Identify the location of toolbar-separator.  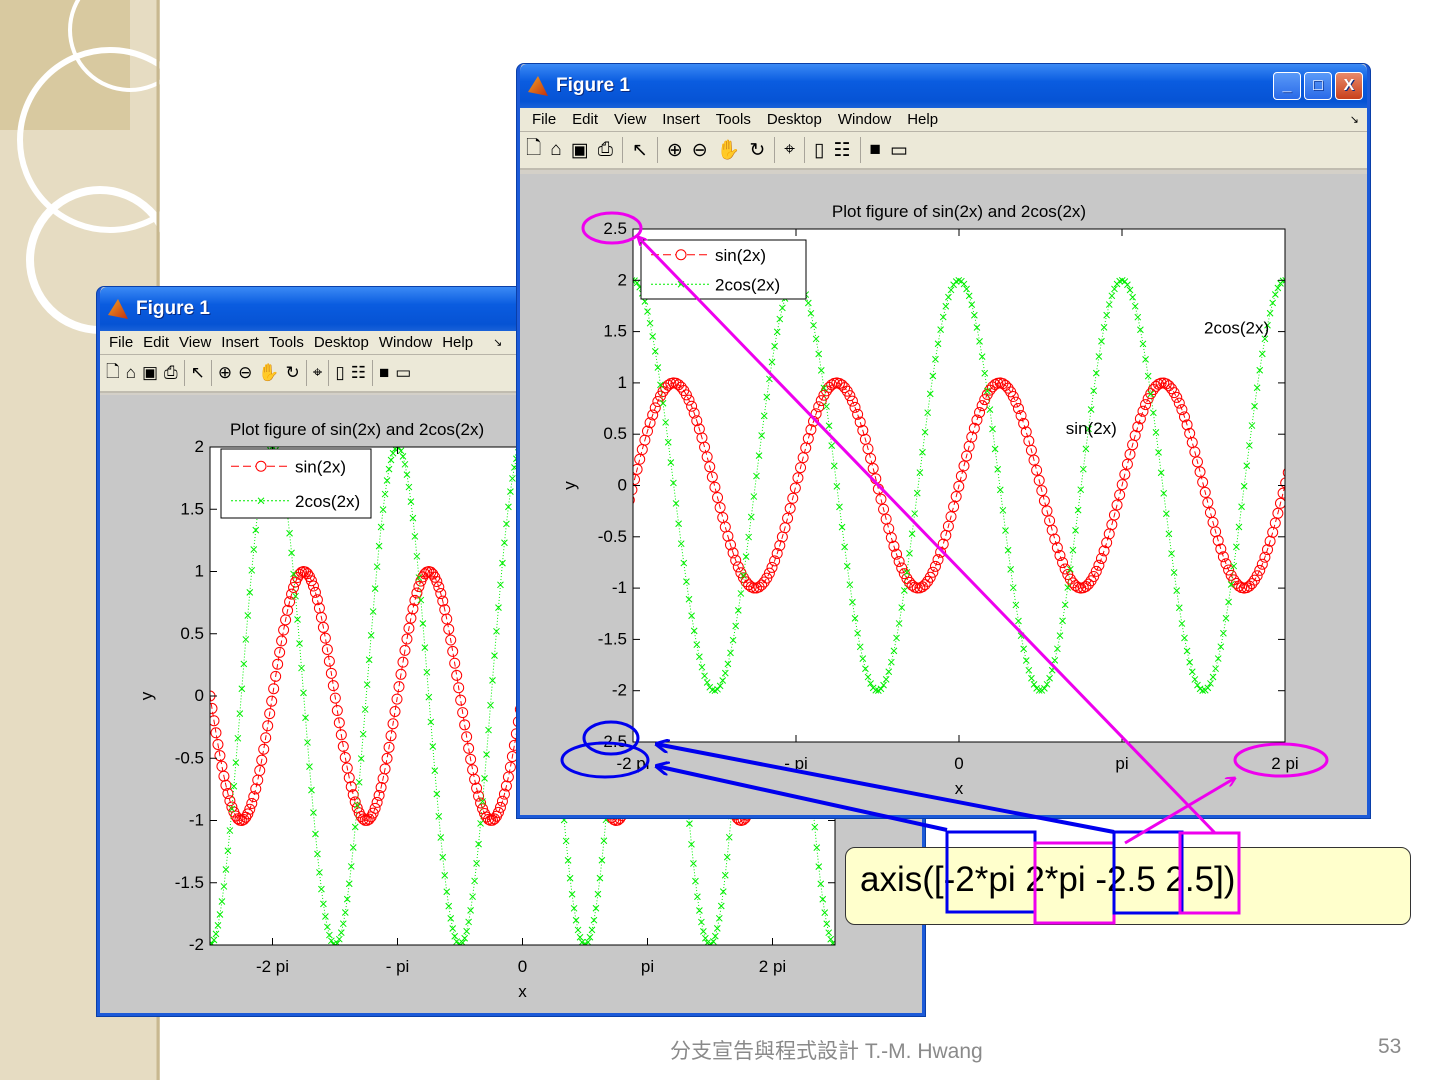
(860, 150).